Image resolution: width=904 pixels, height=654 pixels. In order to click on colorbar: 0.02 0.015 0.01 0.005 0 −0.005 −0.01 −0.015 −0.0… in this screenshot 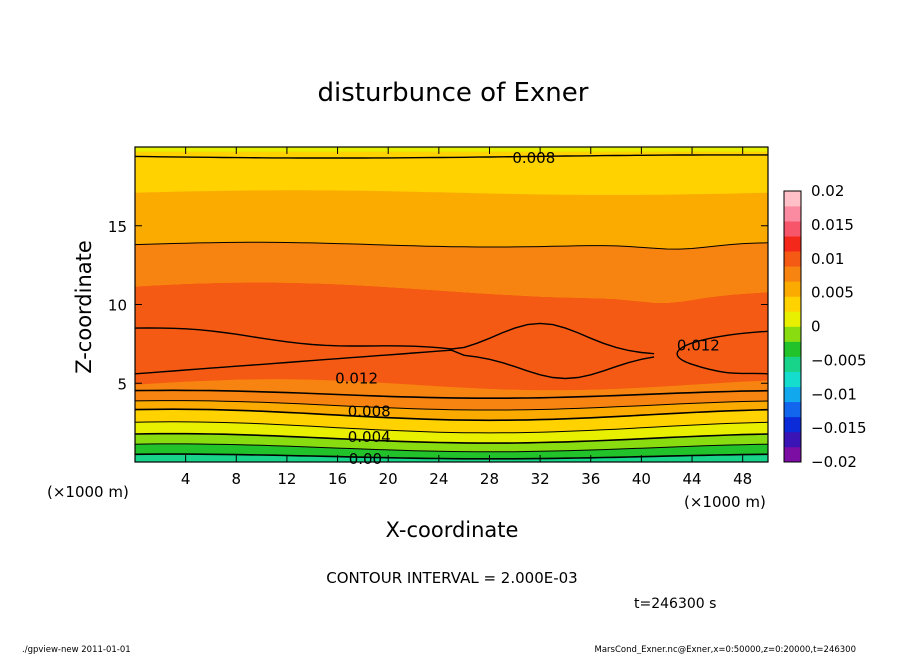, I will do `click(825, 326)`.